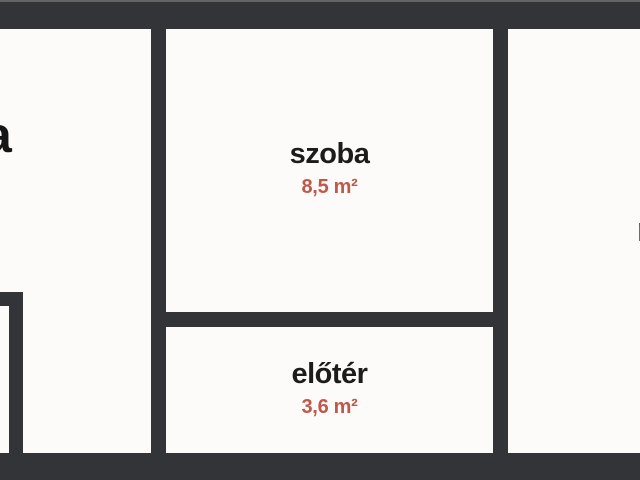 The width and height of the screenshot is (640, 480). I want to click on wall-szoba-eloter-divider, so click(329, 319).